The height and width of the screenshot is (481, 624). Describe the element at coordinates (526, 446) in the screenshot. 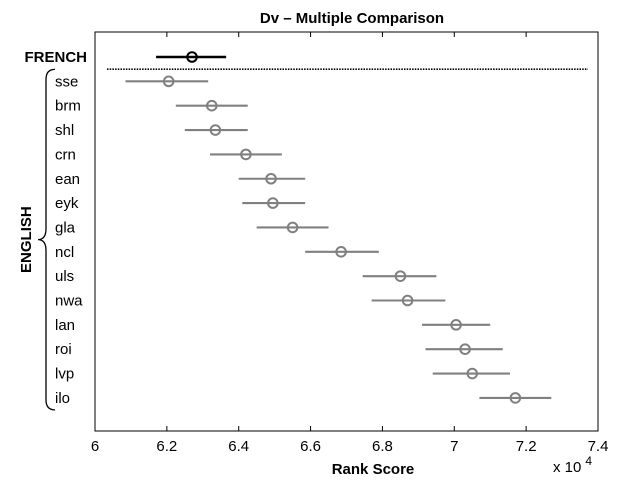

I see `x-tick-label: 7.2` at that location.